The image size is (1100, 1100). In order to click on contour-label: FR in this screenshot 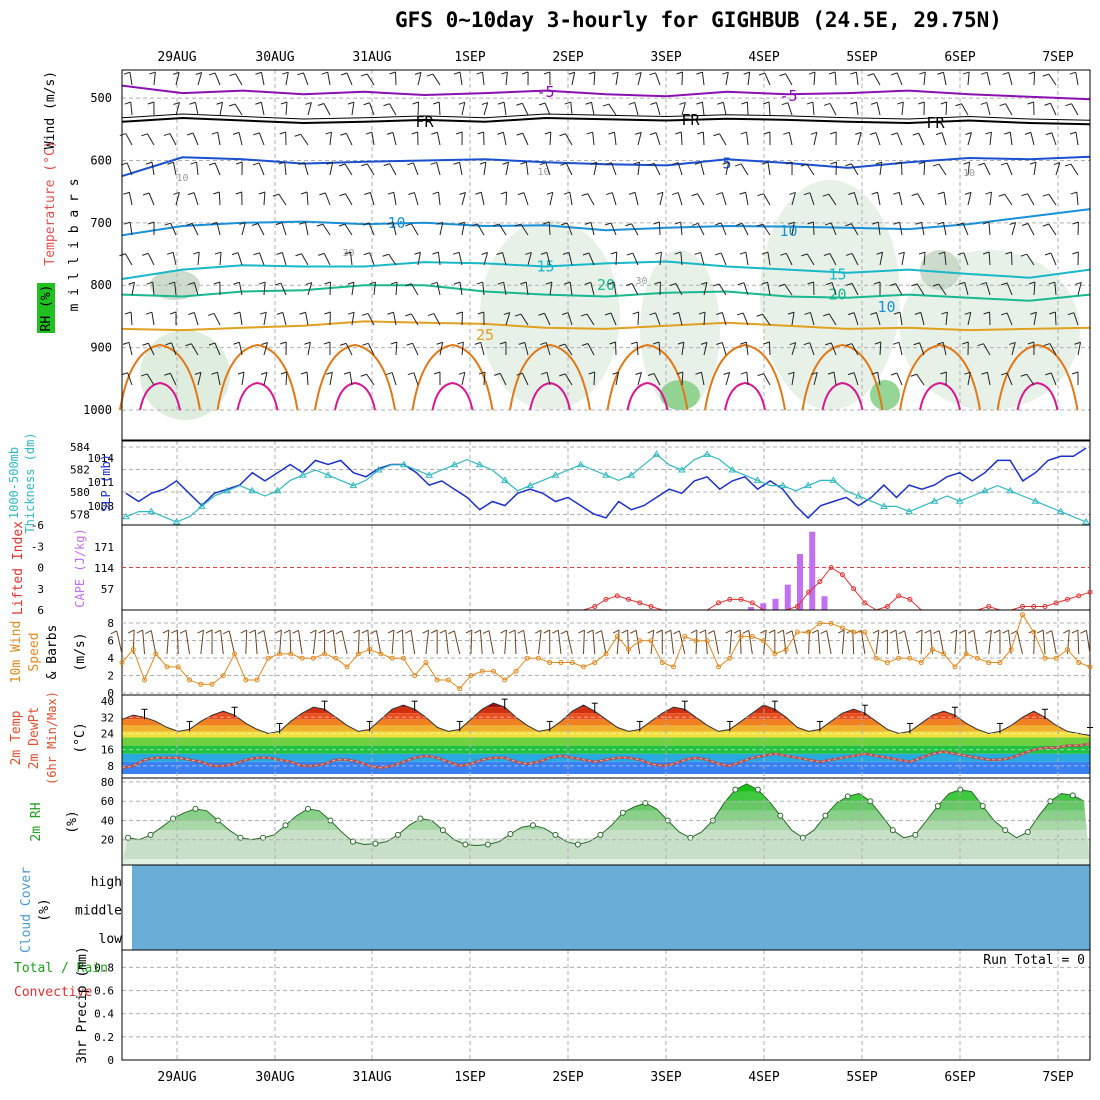, I will do `click(424, 122)`.